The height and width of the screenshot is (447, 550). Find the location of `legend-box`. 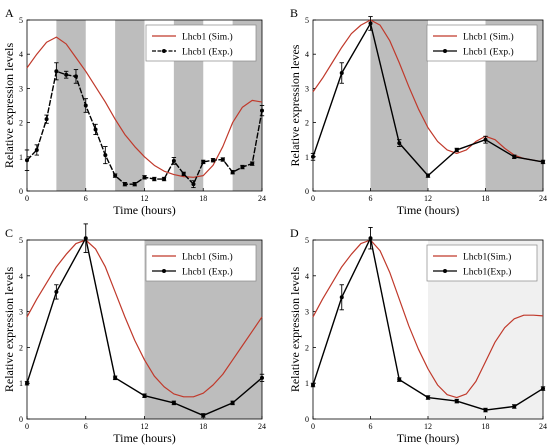

legend-box is located at coordinates (201, 263).